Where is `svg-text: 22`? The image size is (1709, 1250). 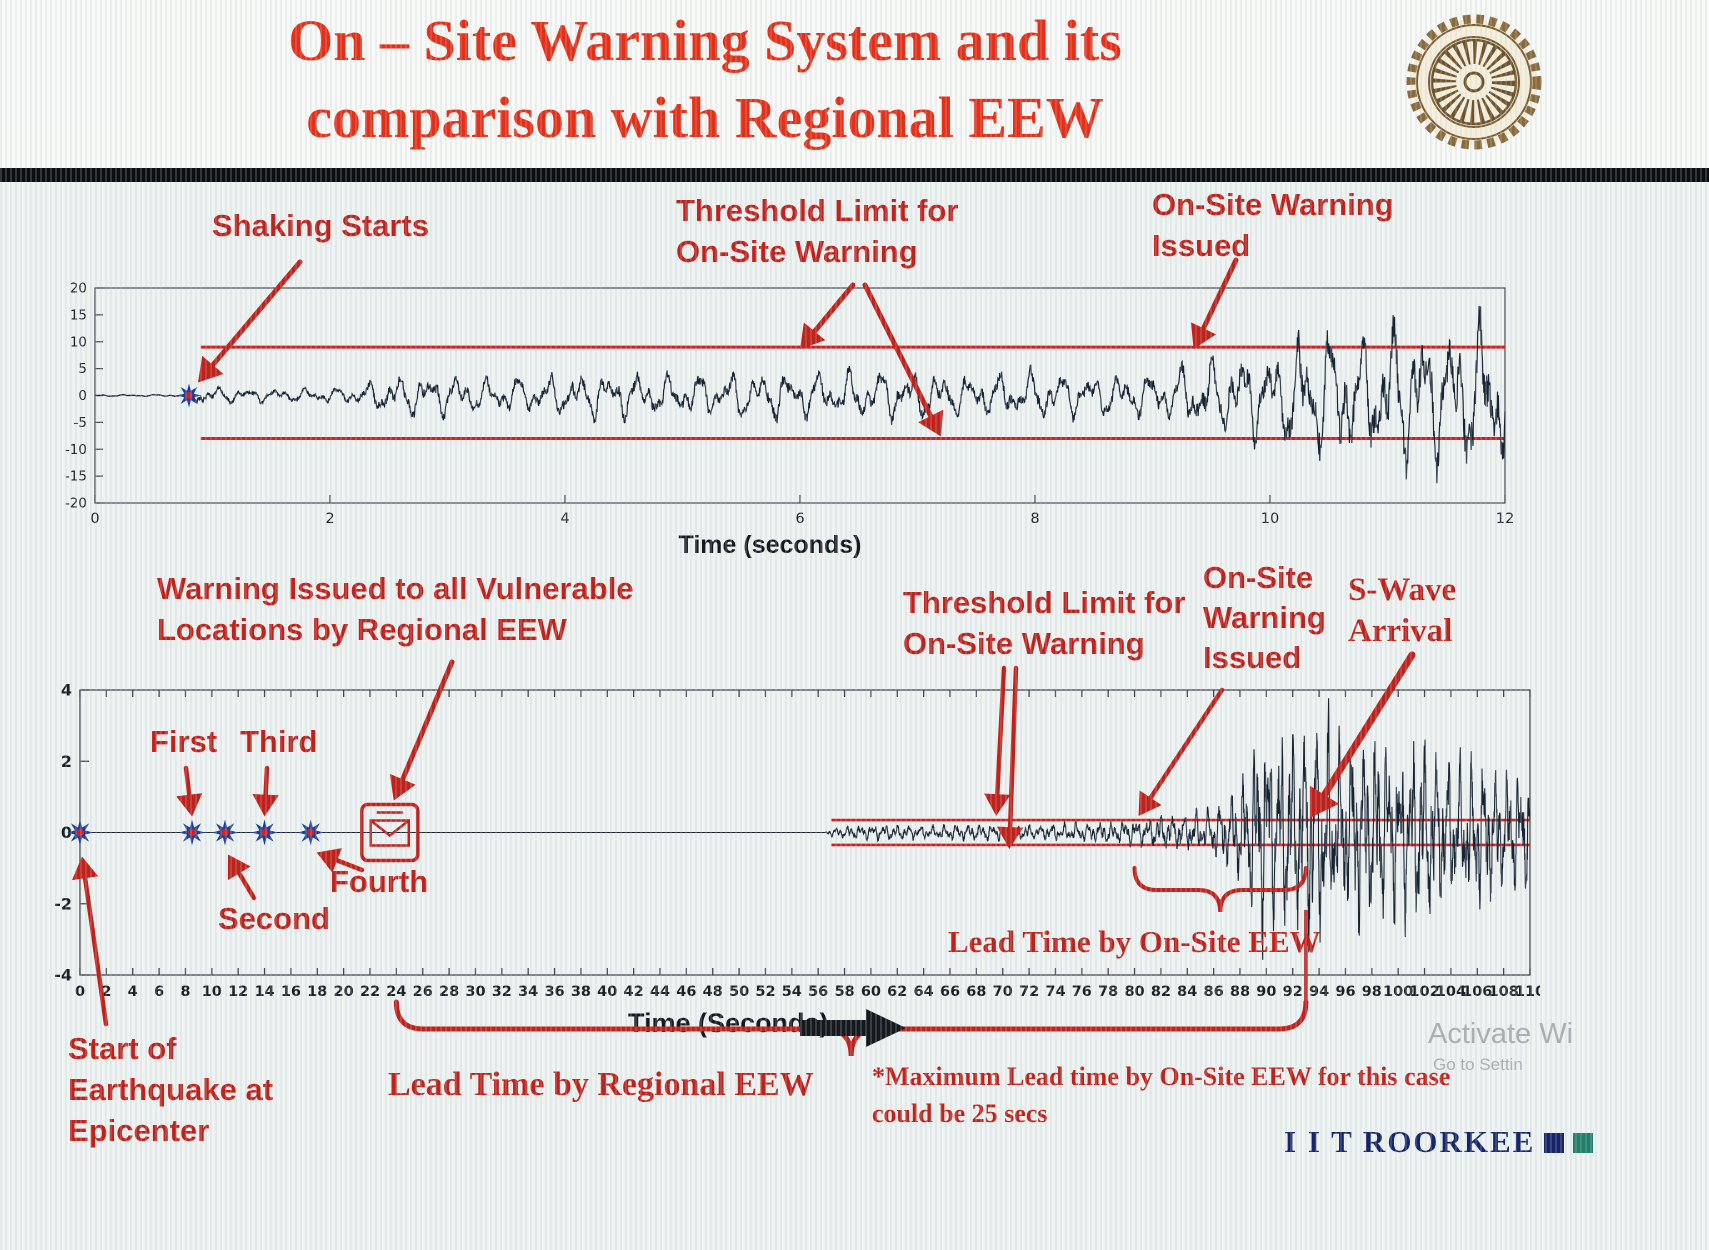
svg-text: 22 is located at coordinates (370, 992).